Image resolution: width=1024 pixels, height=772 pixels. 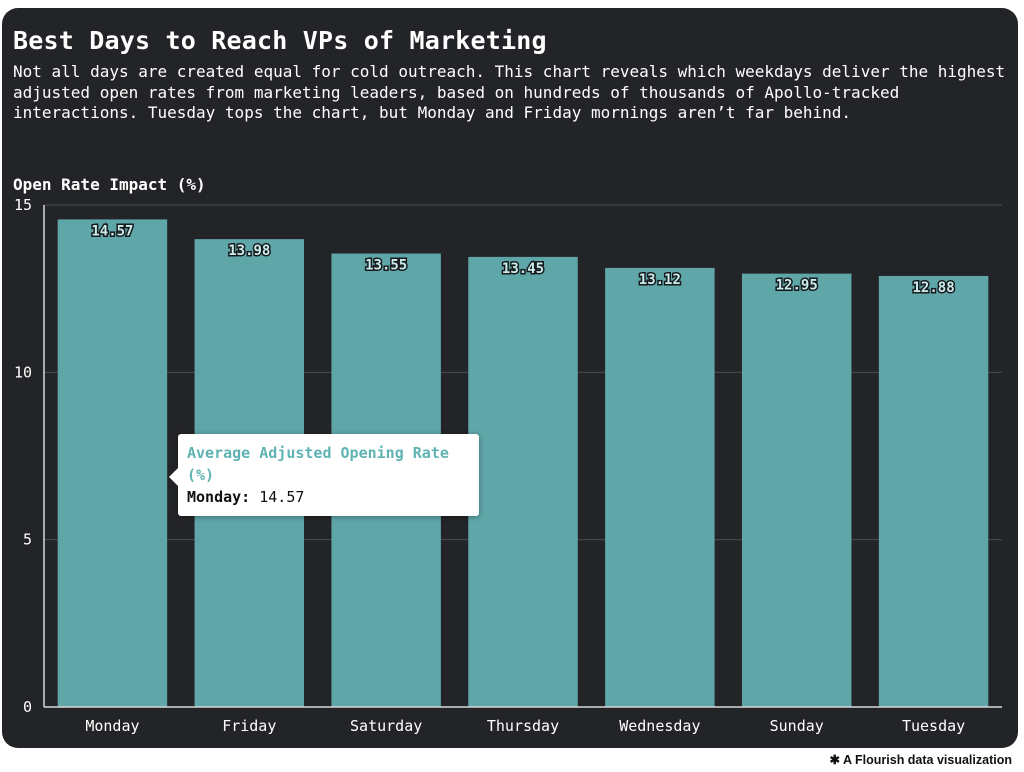 What do you see at coordinates (219, 497) in the screenshot?
I see `tooltip-key: Monday:` at bounding box center [219, 497].